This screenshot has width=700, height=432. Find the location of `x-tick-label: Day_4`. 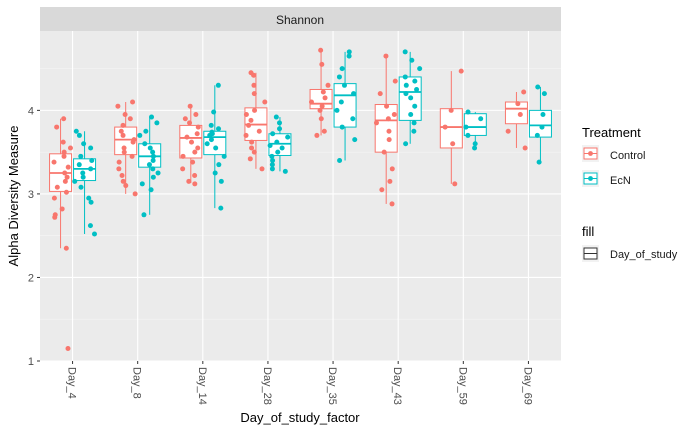

x-tick-label: Day_4 is located at coordinates (72, 383).